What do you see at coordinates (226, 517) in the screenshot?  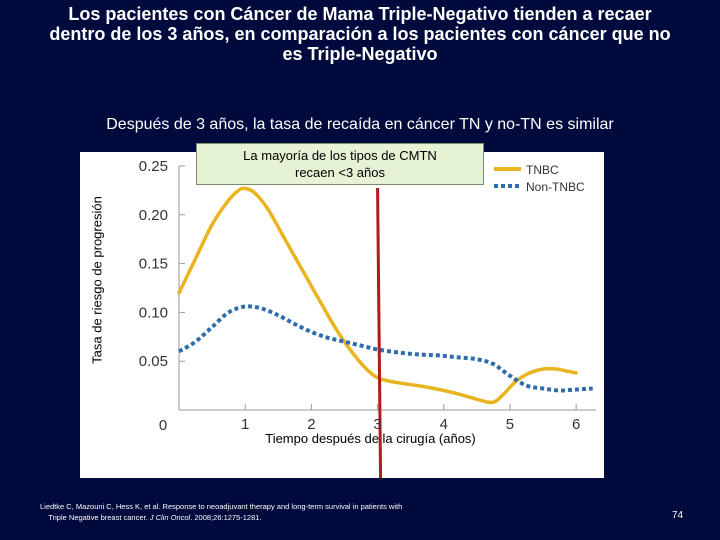 I see `citation-volume: . 2008;26:1275-1281.` at bounding box center [226, 517].